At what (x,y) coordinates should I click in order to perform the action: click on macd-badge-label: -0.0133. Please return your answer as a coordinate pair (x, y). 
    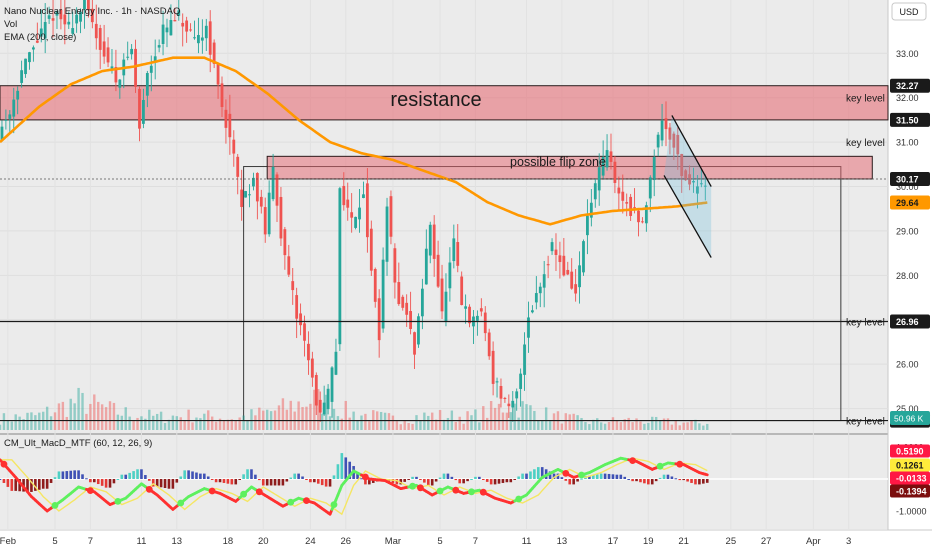
    Looking at the image, I should click on (911, 479).